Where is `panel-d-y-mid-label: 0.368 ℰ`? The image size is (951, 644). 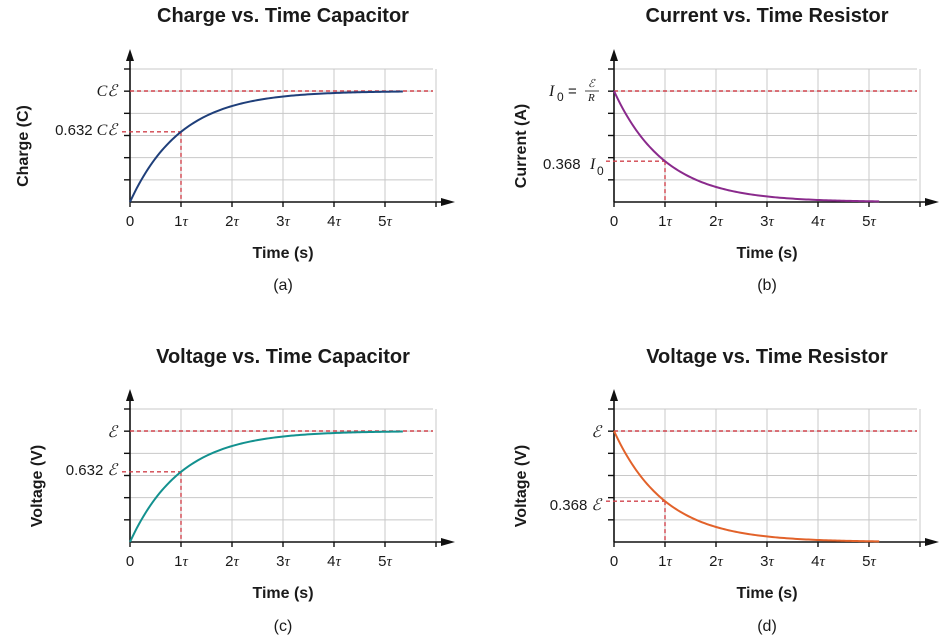
panel-d-y-mid-label: 0.368 ℰ is located at coordinates (577, 505).